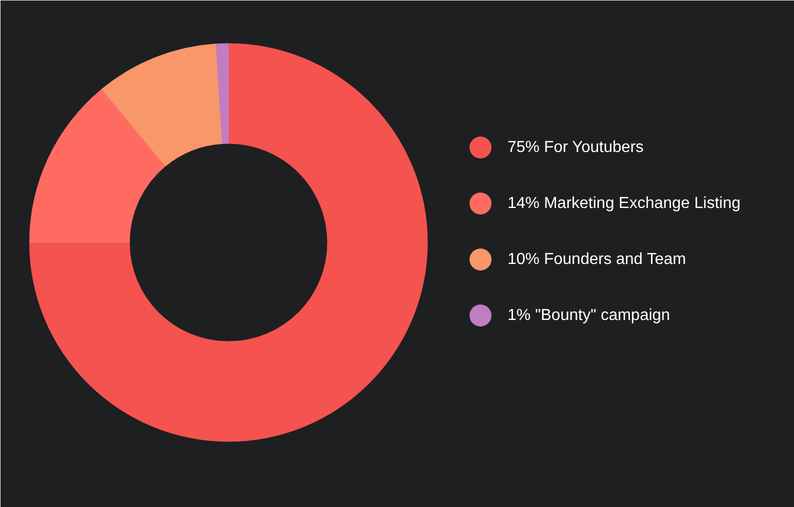 The image size is (794, 507). What do you see at coordinates (589, 315) in the screenshot?
I see `legend-label: 1% "Bounty" campaign` at bounding box center [589, 315].